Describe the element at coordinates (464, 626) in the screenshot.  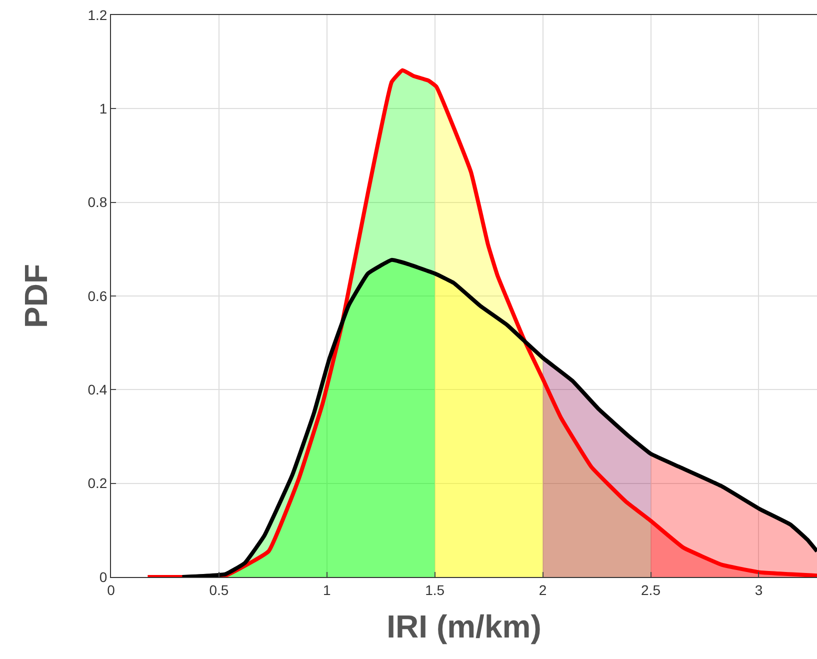
I see `x-axis-title: IRI (m/km)` at that location.